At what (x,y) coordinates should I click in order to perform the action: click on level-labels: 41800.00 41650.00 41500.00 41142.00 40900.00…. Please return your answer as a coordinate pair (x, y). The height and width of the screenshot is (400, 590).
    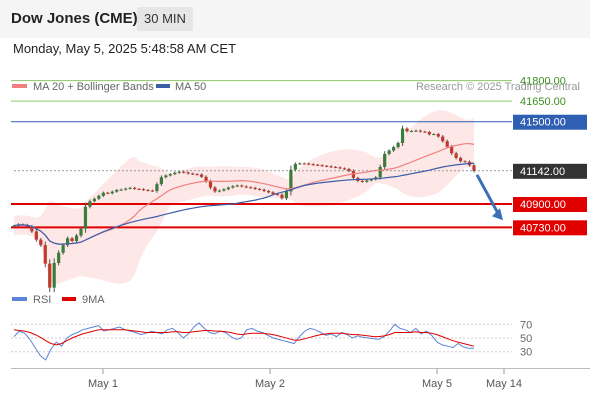
    Looking at the image, I should click on (550, 156).